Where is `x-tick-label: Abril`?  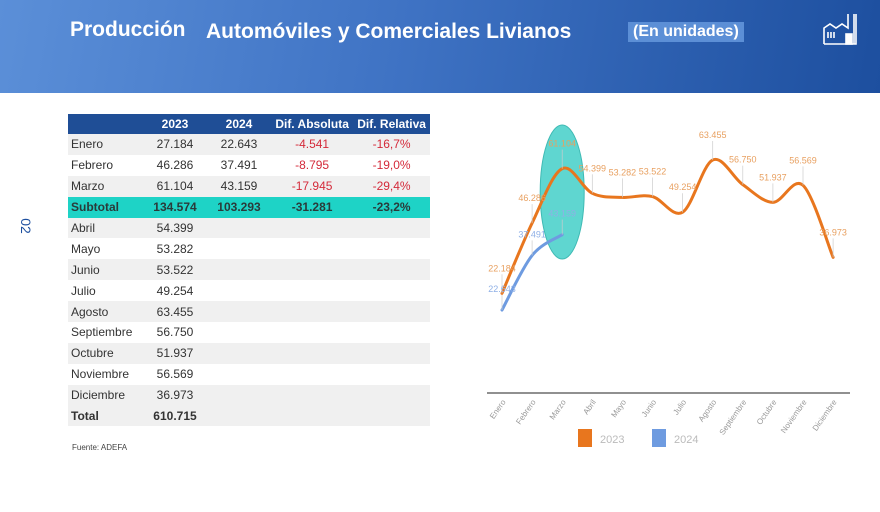 x-tick-label: Abril is located at coordinates (589, 407).